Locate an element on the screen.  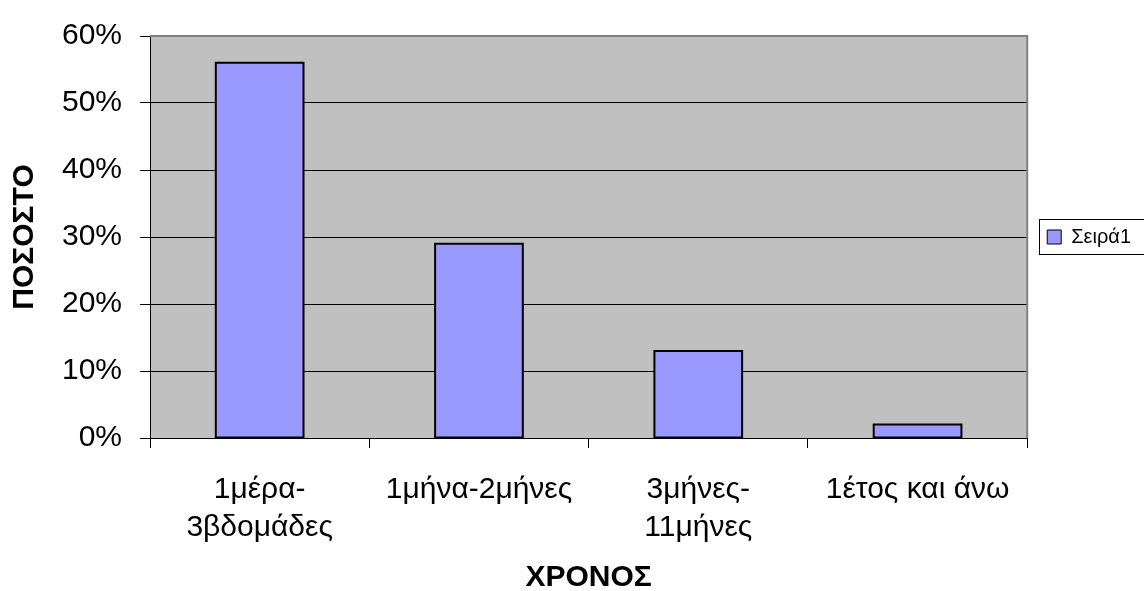
x-tick-label: 1έτος και άνω is located at coordinates (917, 488).